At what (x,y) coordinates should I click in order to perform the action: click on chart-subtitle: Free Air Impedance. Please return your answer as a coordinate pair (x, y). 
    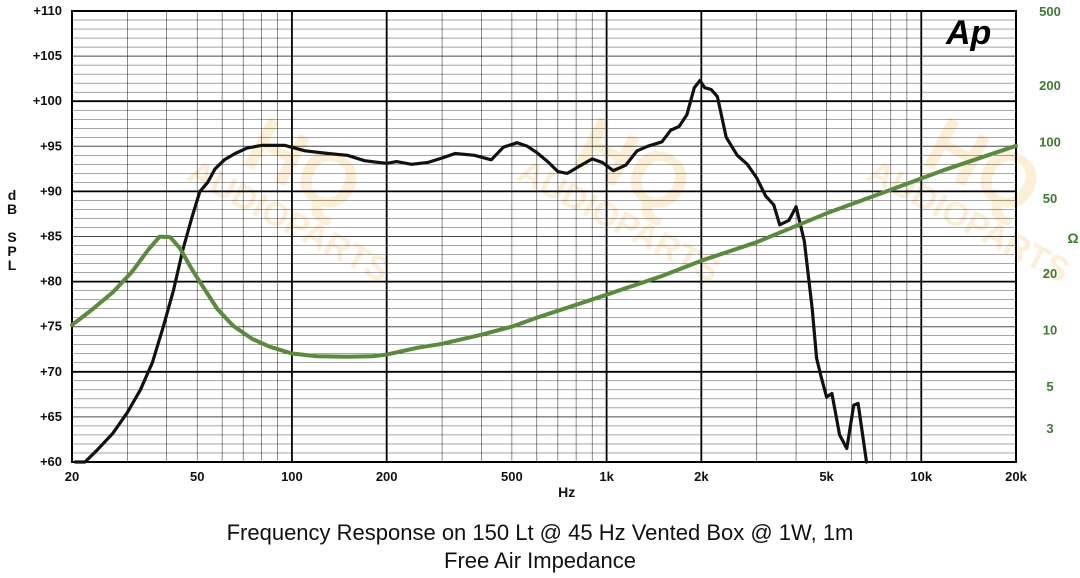
    Looking at the image, I should click on (540, 560).